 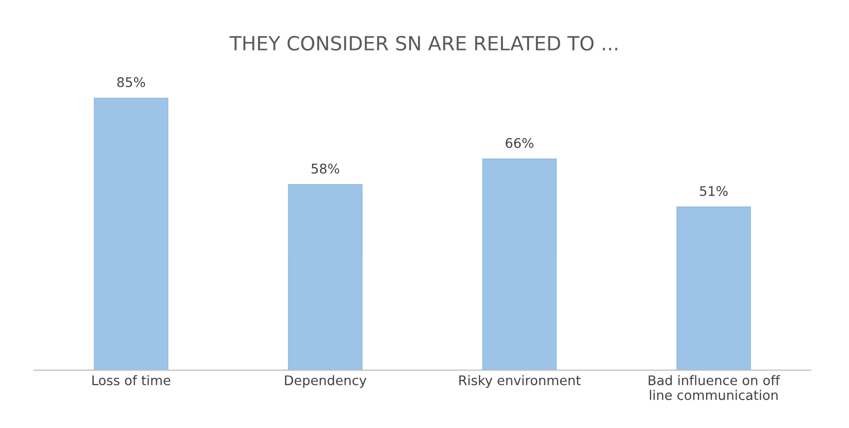 I want to click on x-tick-label: Bad influence on off line communication, so click(x=714, y=387).